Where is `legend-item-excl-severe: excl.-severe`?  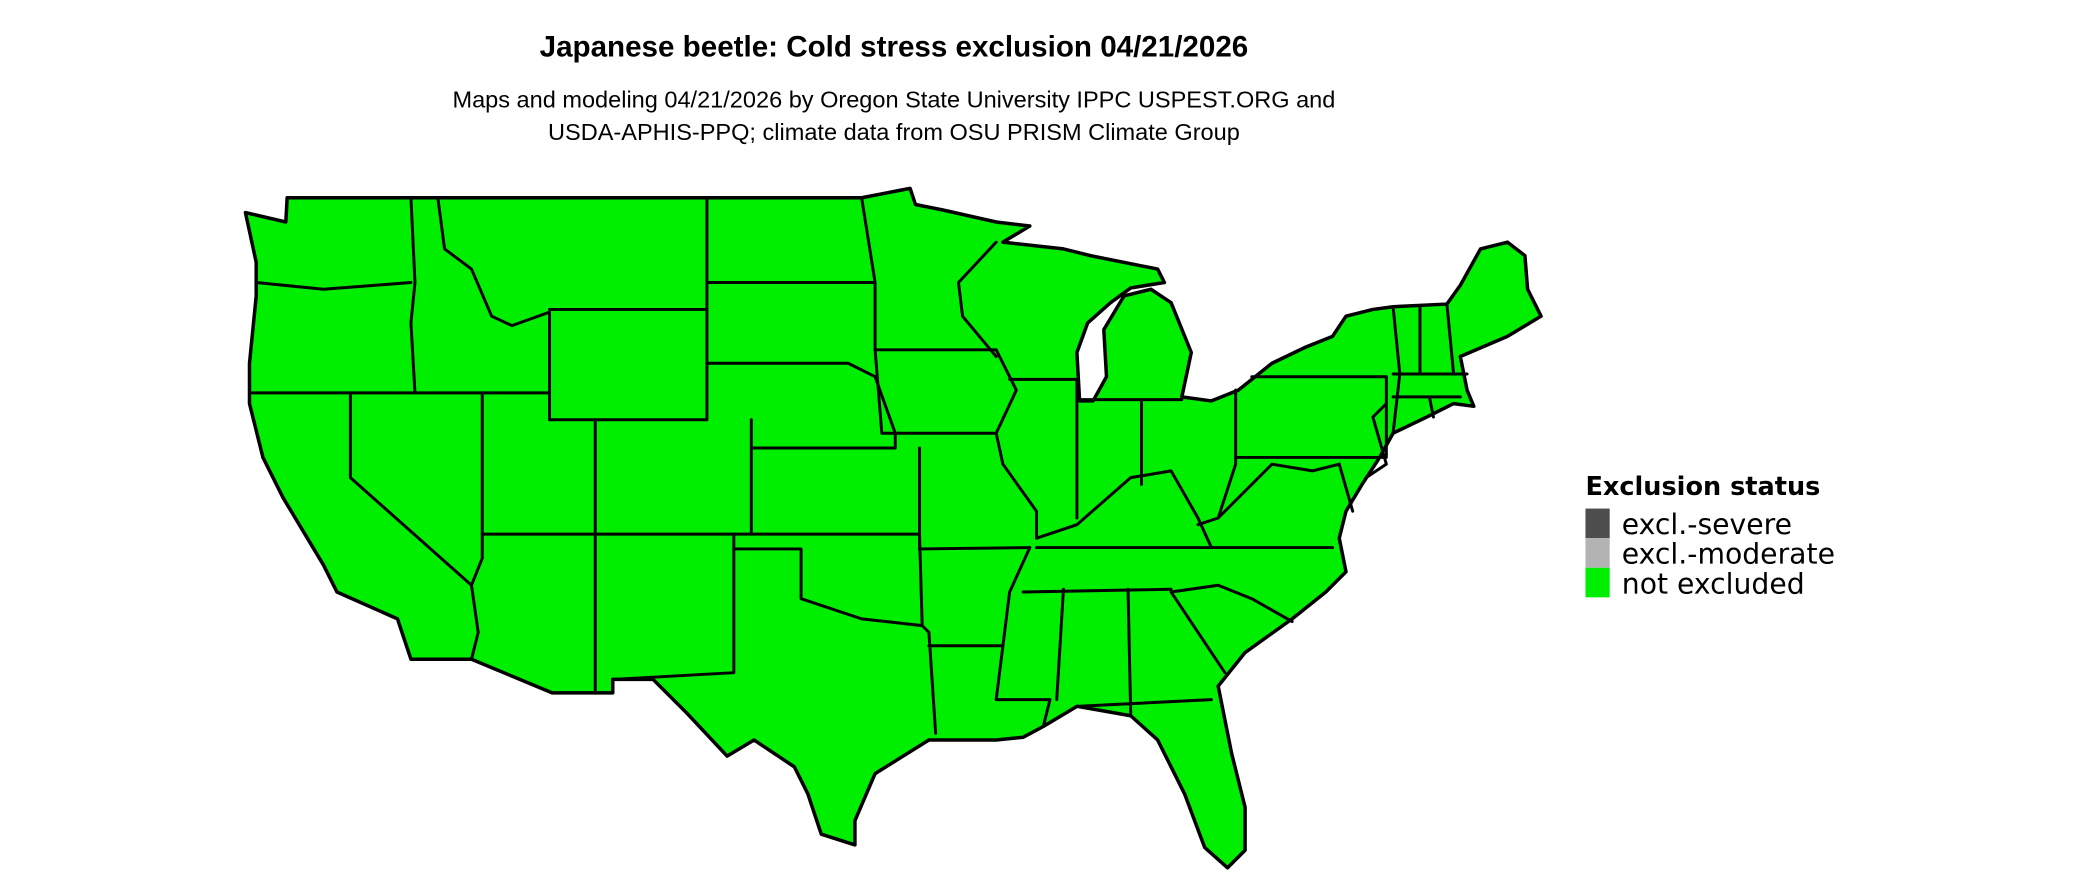 legend-item-excl-severe: excl.-severe is located at coordinates (1688, 524).